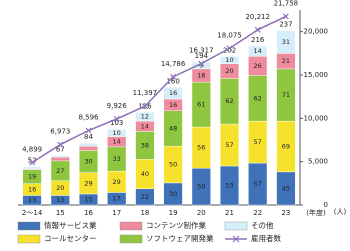  Describe the element at coordinates (88, 213) in the screenshot. I see `x-tick-label: 16` at that location.